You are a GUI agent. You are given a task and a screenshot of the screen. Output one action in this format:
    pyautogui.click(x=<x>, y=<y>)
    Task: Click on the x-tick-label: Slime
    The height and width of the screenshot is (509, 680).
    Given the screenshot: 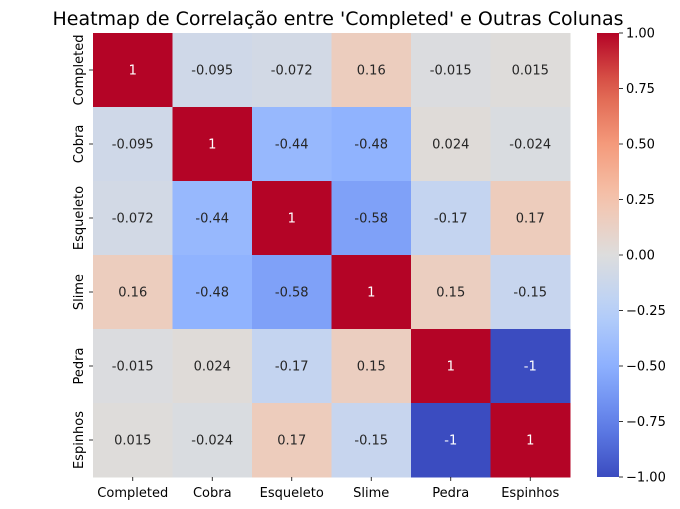 What is the action you would take?
    pyautogui.click(x=371, y=493)
    